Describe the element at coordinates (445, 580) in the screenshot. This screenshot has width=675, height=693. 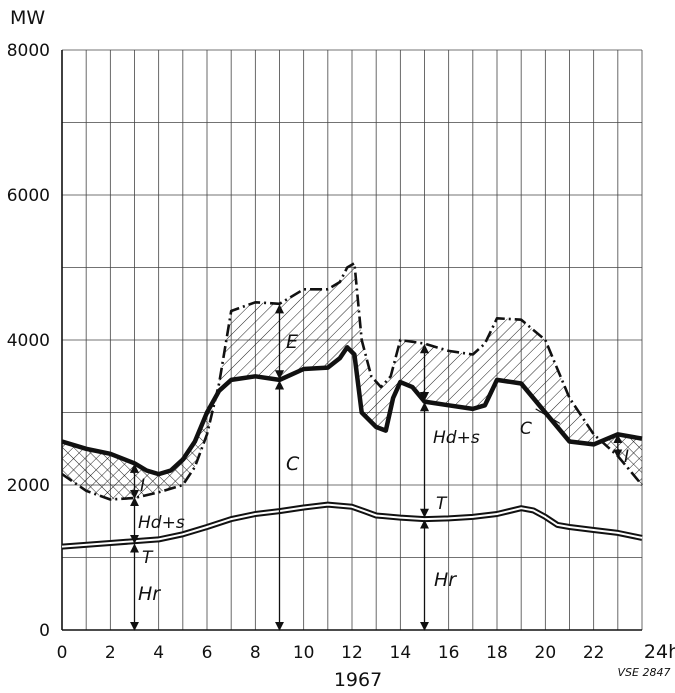
I see `annotation-Hr-right: Hr` at that location.